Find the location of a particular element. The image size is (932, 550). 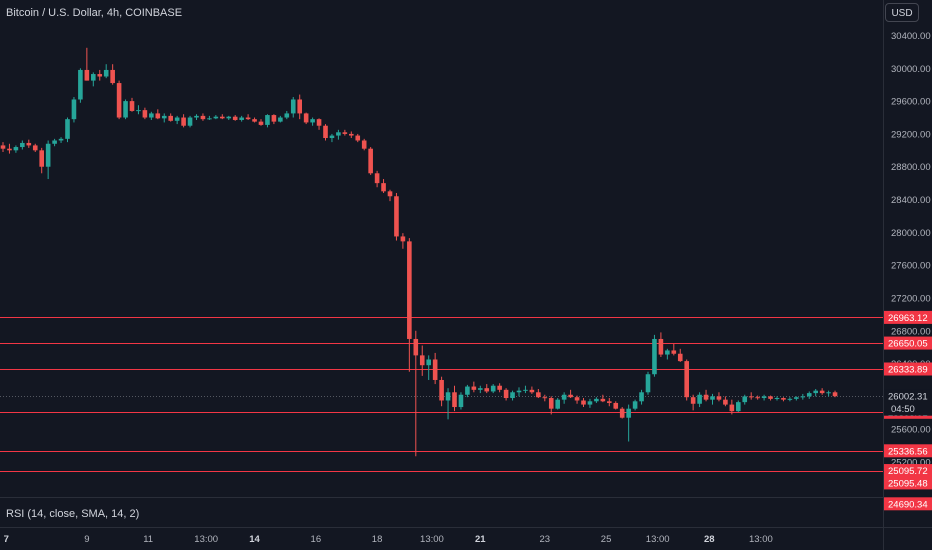

time-tick-label: 18 is located at coordinates (377, 539).